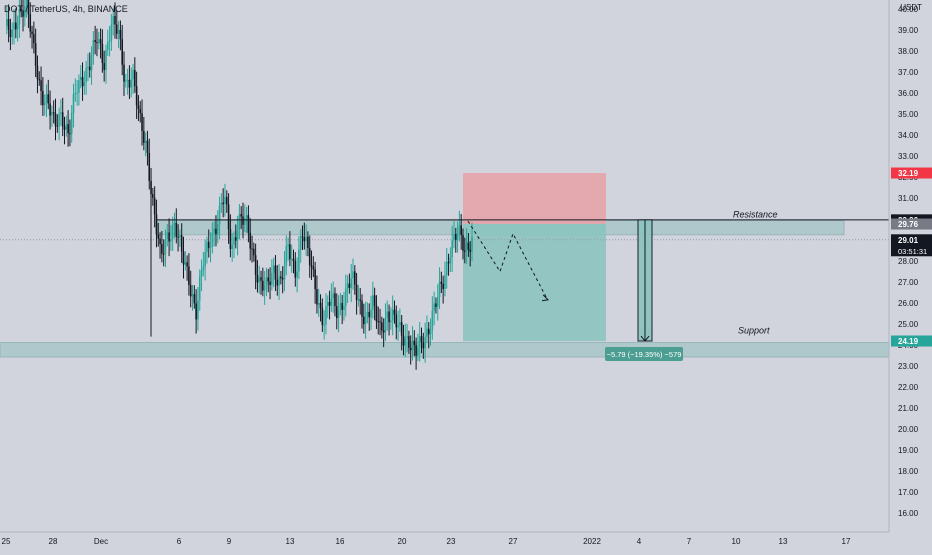 This screenshot has width=932, height=555. I want to click on price-tick-label: 34.00, so click(908, 135).